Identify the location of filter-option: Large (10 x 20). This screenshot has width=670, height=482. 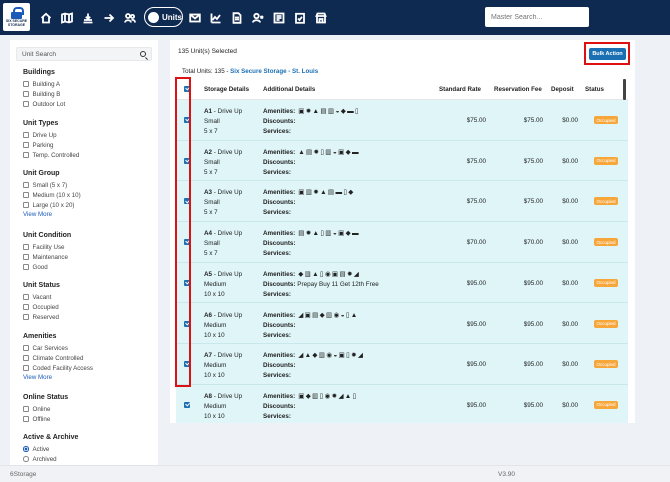
(52, 205).